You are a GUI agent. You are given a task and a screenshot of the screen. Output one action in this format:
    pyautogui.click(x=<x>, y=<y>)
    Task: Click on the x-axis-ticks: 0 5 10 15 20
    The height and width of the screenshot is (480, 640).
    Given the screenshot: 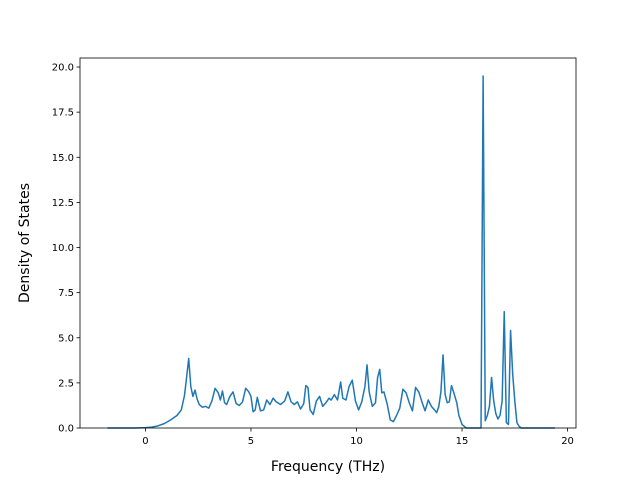 What is the action you would take?
    pyautogui.click(x=358, y=437)
    